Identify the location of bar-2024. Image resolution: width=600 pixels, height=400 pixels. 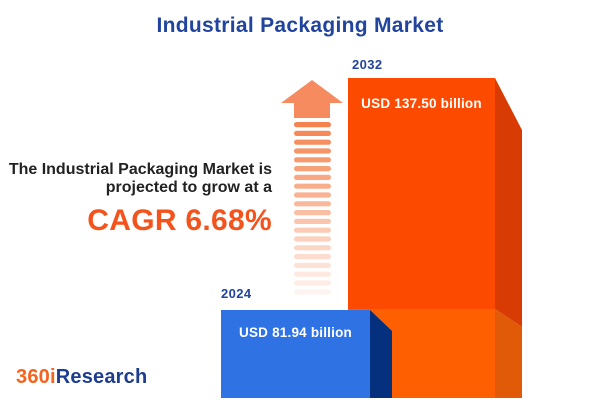
(306, 354).